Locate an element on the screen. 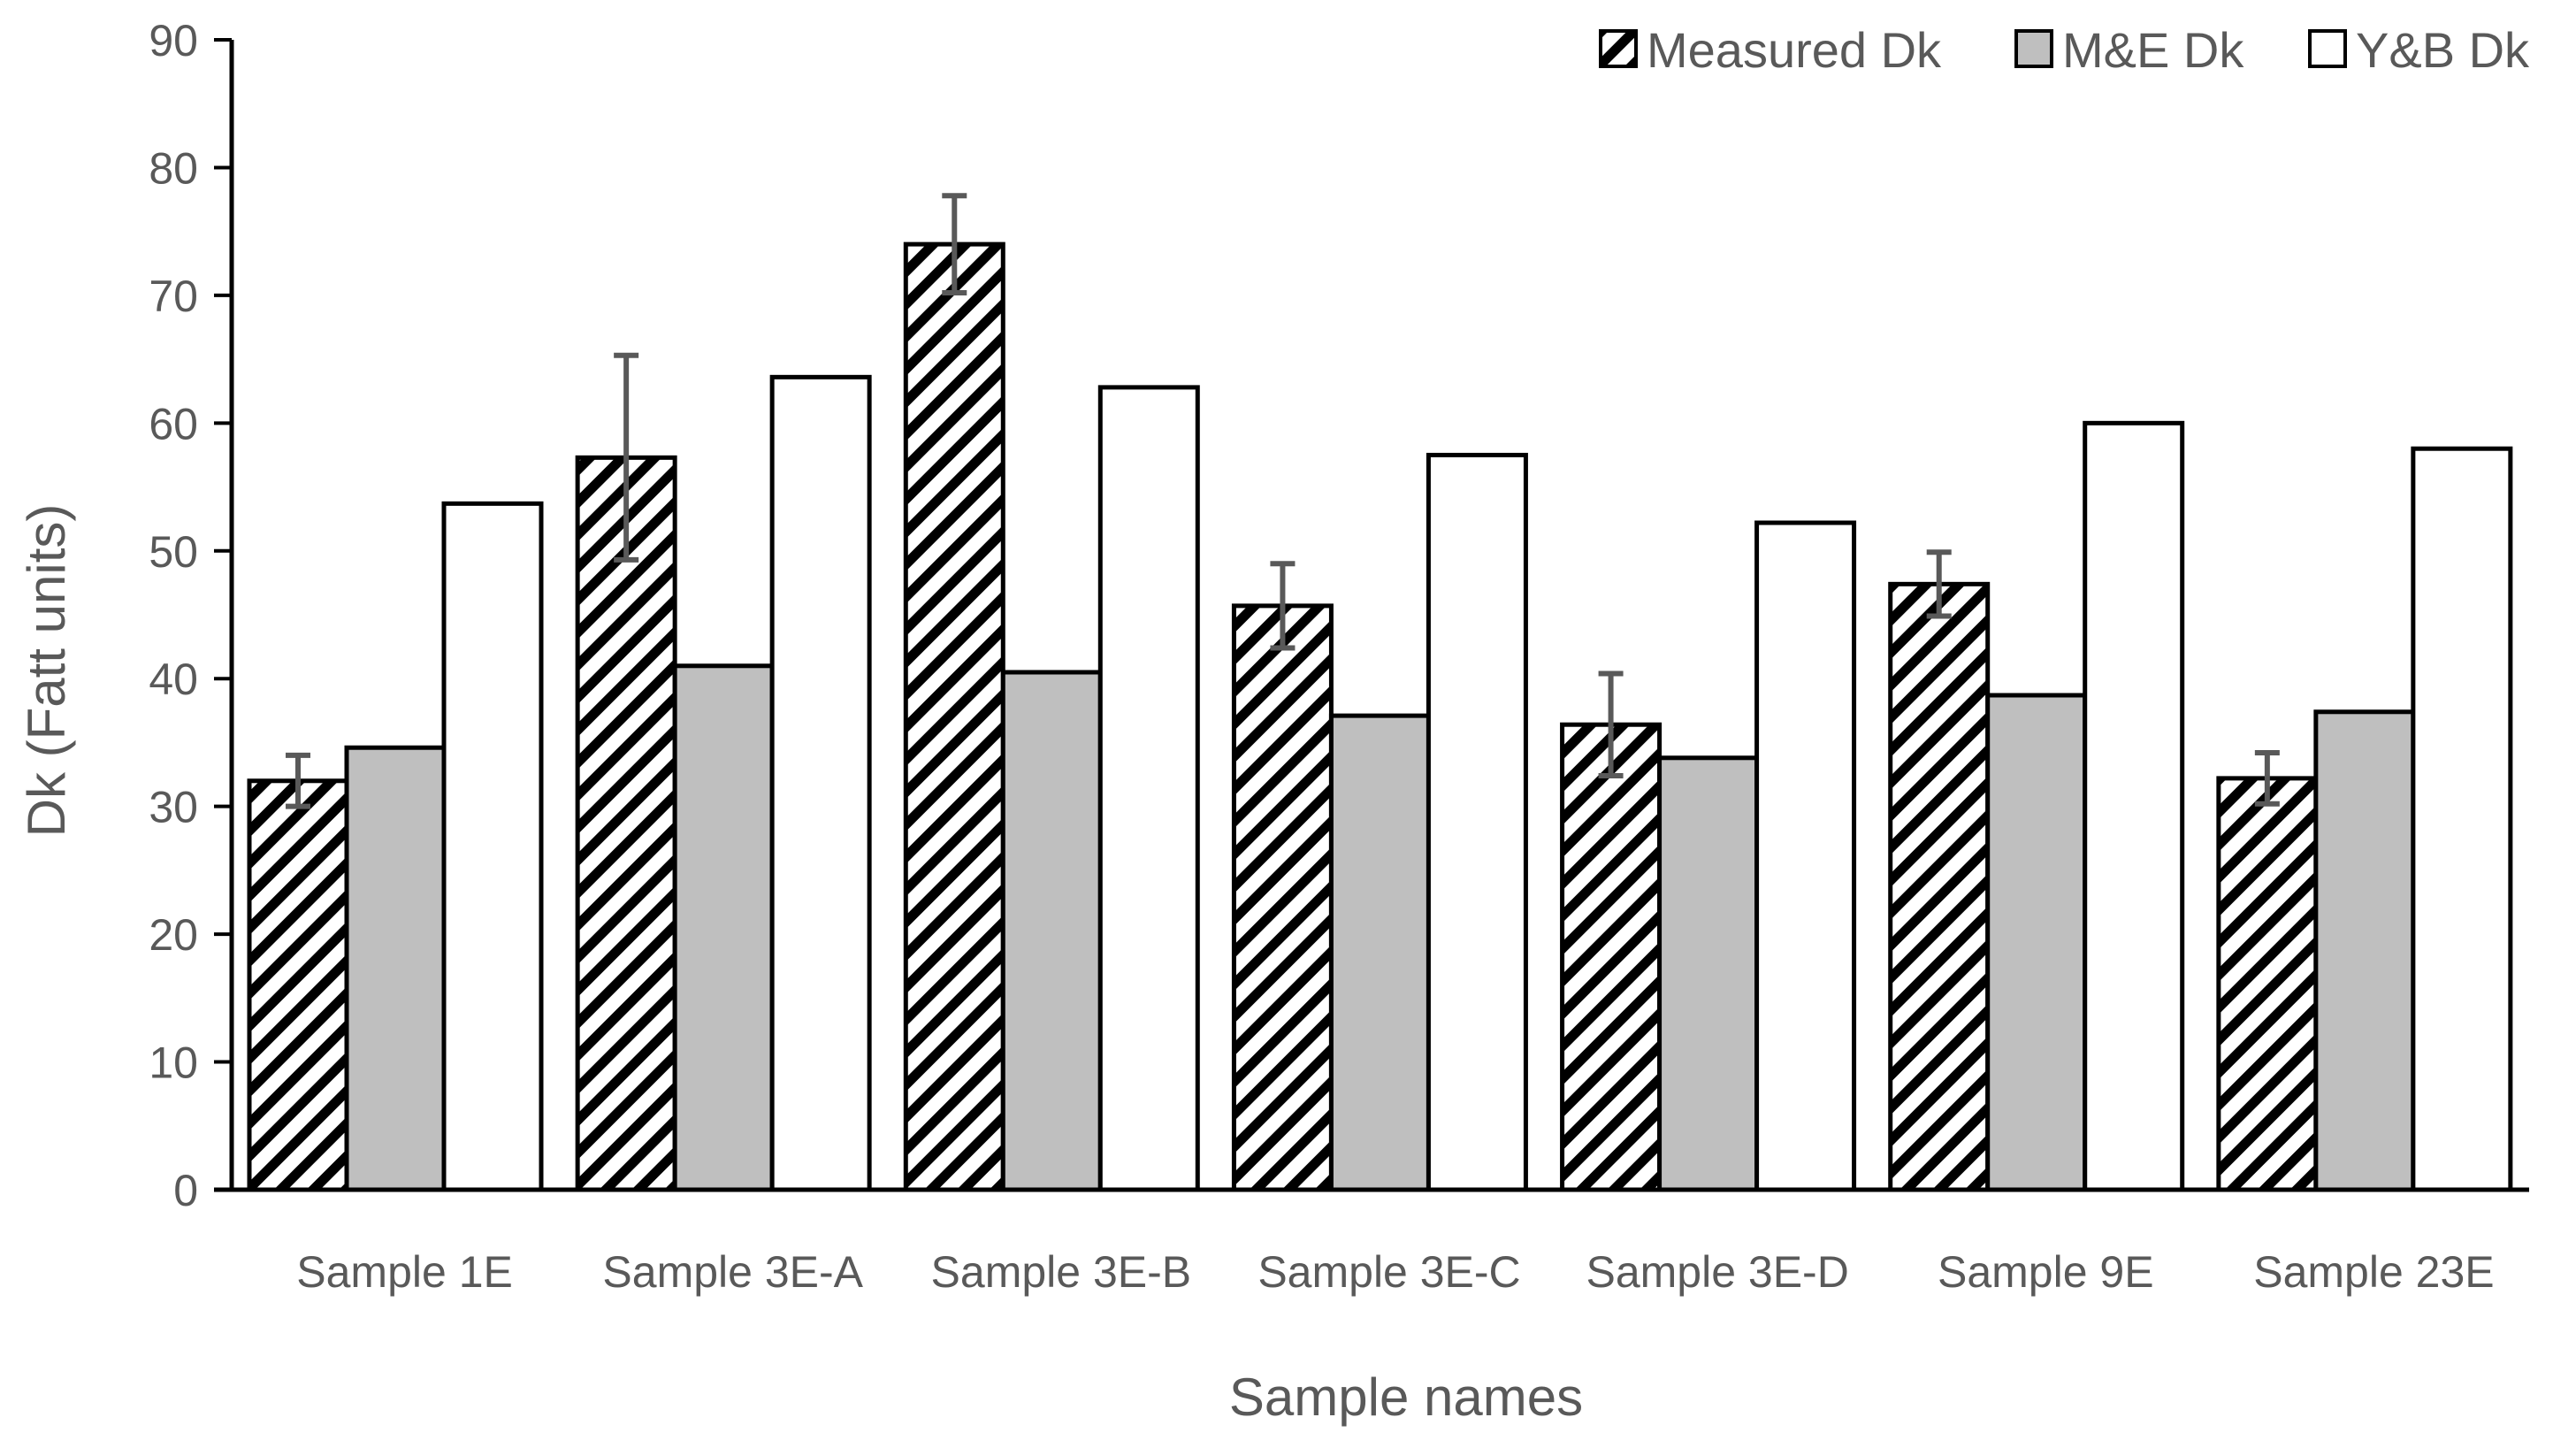 This screenshot has width=2576, height=1448. y-tick-label: 10 is located at coordinates (173, 1063).